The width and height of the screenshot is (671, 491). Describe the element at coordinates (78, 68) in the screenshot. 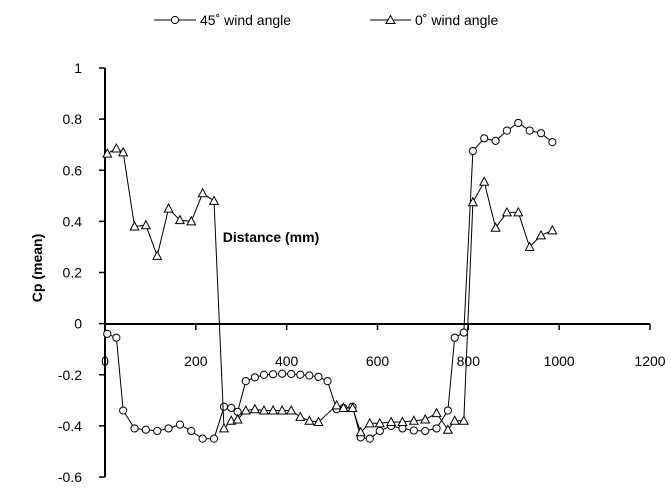

I see `y-tick-label: 1` at that location.